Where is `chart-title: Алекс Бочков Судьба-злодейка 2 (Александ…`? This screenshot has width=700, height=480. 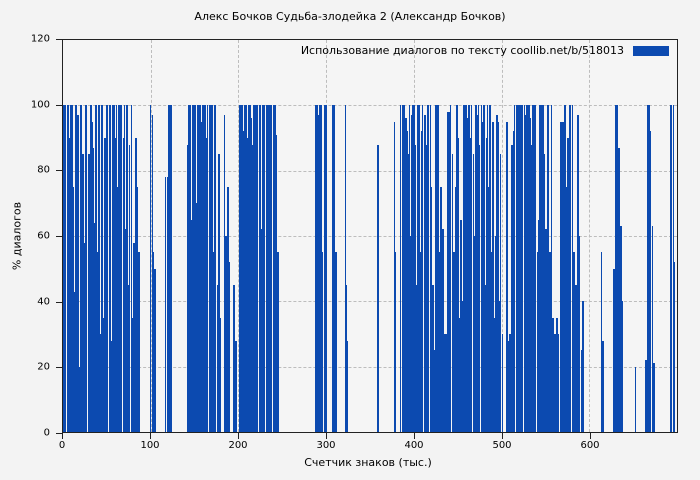 chart-title: Алекс Бочков Судьба-злодейка 2 (Александ… is located at coordinates (350, 16).